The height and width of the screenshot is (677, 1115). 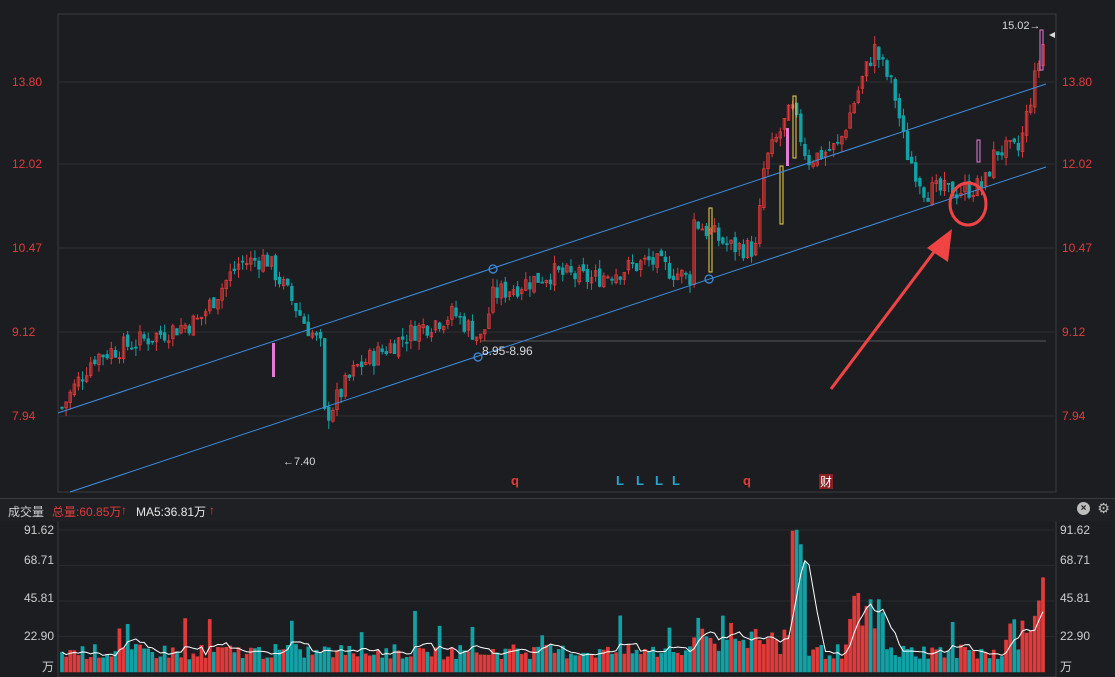 What do you see at coordinates (124, 510) in the screenshot?
I see `up-arrow-icon: ↑` at bounding box center [124, 510].